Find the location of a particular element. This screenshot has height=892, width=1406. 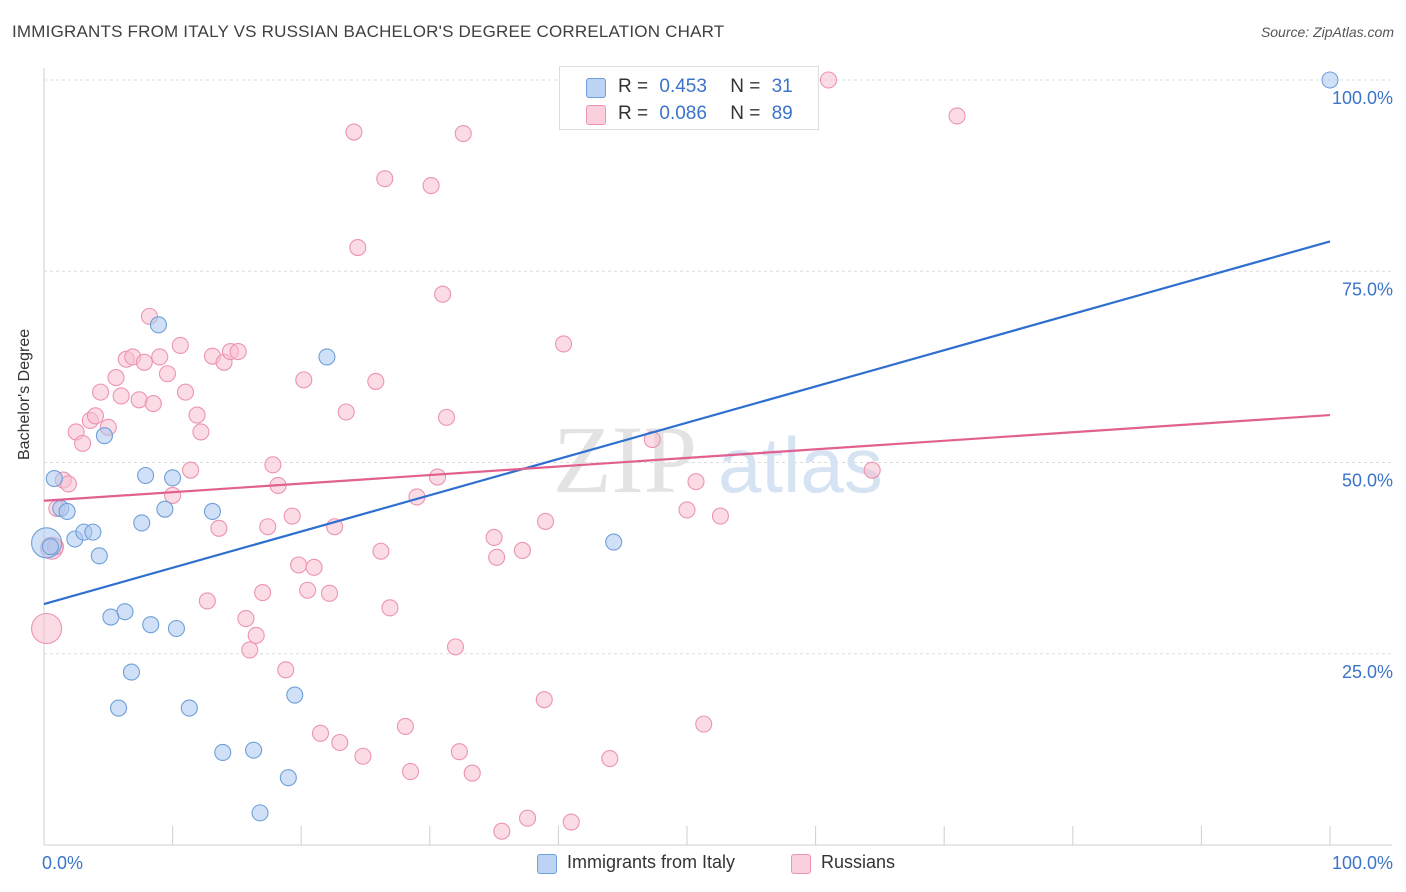

watermark-atlas: atlas is located at coordinates (800, 465).